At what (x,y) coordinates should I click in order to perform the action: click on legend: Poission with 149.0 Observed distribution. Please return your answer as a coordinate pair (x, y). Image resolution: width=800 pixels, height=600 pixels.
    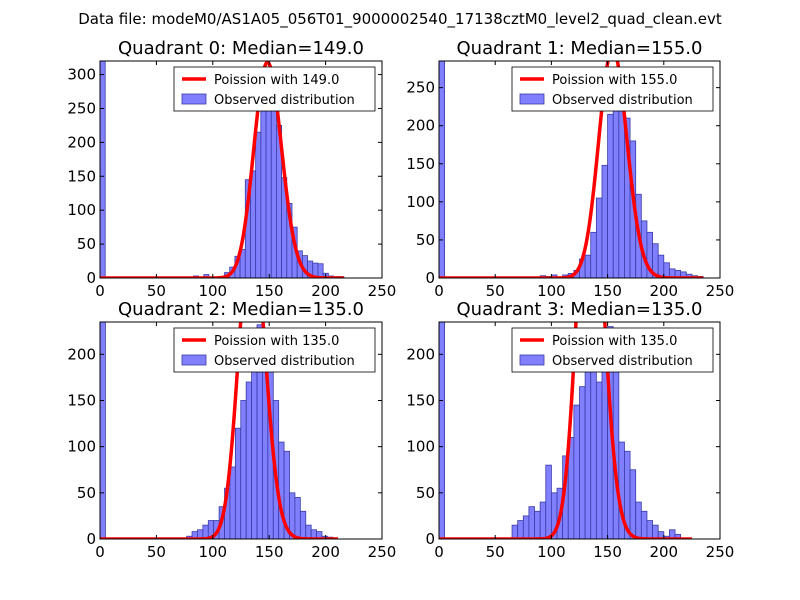
    Looking at the image, I should click on (274, 89).